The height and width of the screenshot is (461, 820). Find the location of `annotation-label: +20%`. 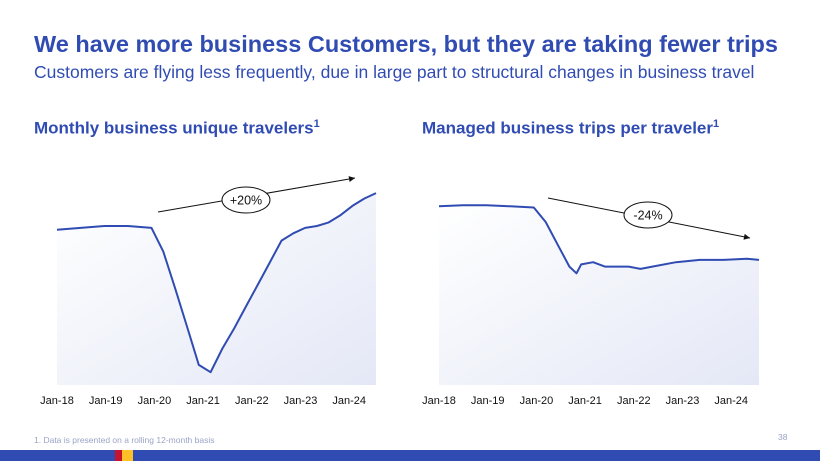

annotation-label: +20% is located at coordinates (246, 201).